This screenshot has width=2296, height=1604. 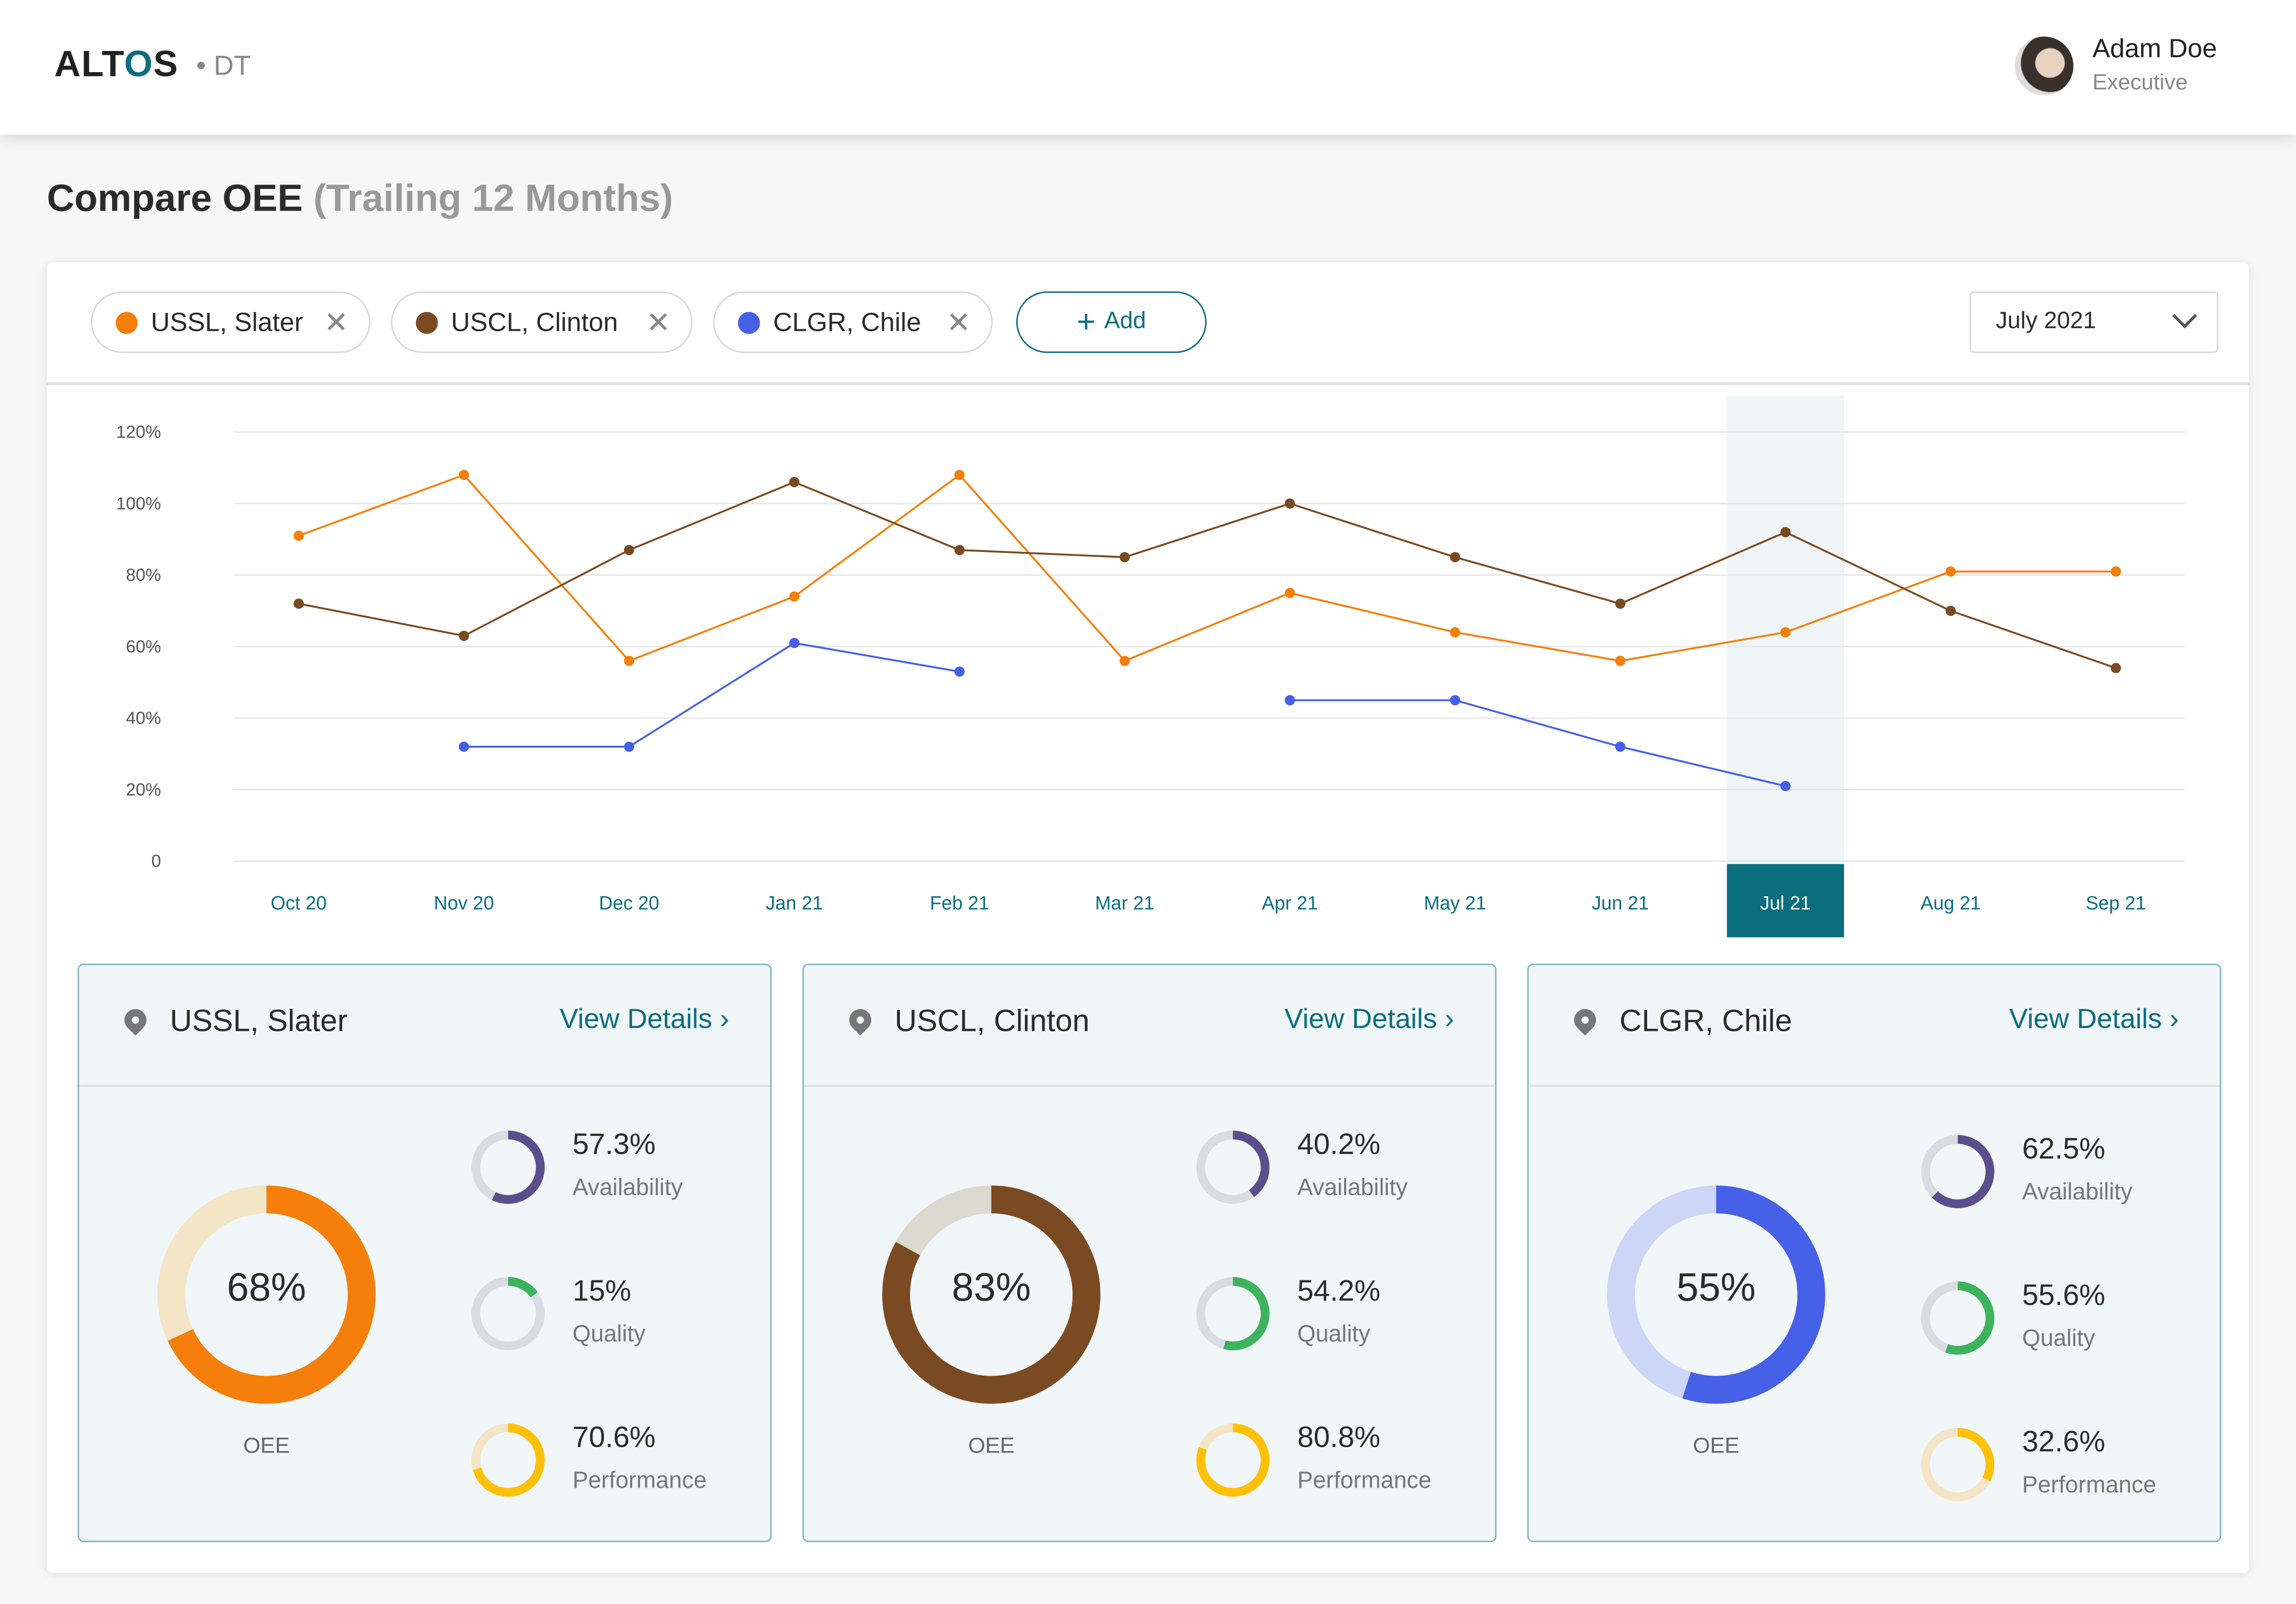 What do you see at coordinates (1338, 1463) in the screenshot?
I see `metric-performance: 80.8% Performance` at bounding box center [1338, 1463].